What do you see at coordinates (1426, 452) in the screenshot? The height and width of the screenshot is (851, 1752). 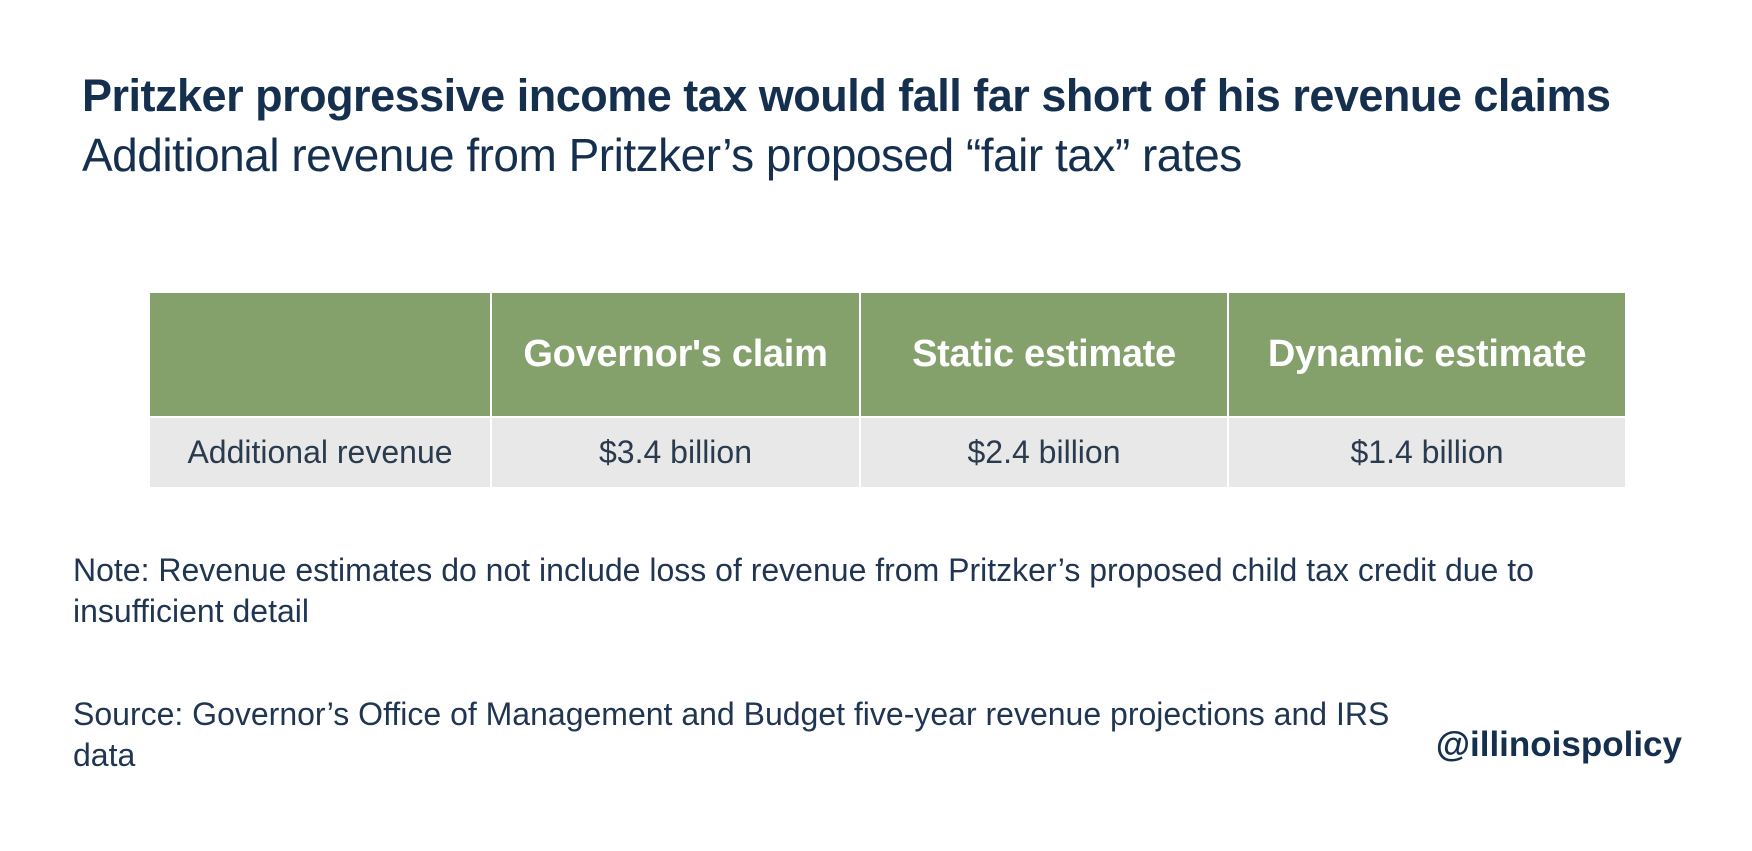 I see `cell-dynamic-estimate-value: $1.4 billion` at bounding box center [1426, 452].